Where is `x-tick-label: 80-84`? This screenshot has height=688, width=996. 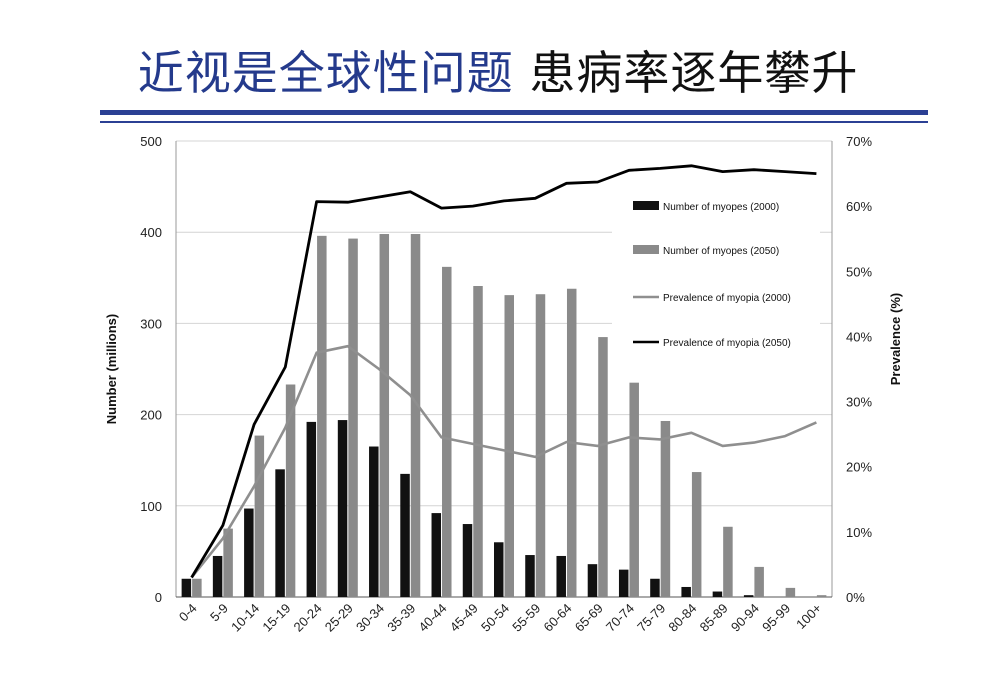 x-tick-label: 80-84 is located at coordinates (682, 618).